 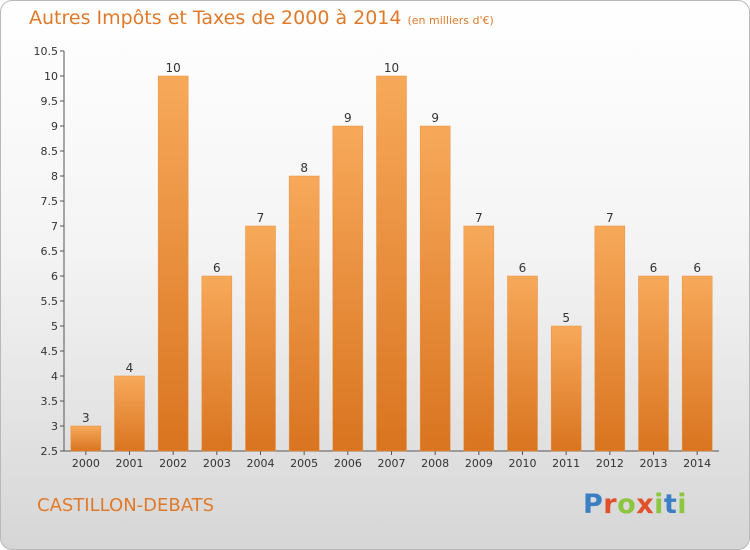 I want to click on bar-value-label: 8, so click(x=304, y=168).